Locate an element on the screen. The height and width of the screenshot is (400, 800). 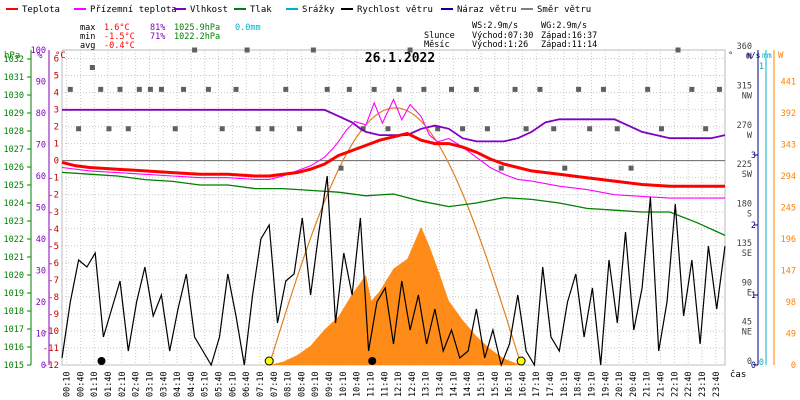
tick-label-time: 21:40 is located at coordinates (662, 384).